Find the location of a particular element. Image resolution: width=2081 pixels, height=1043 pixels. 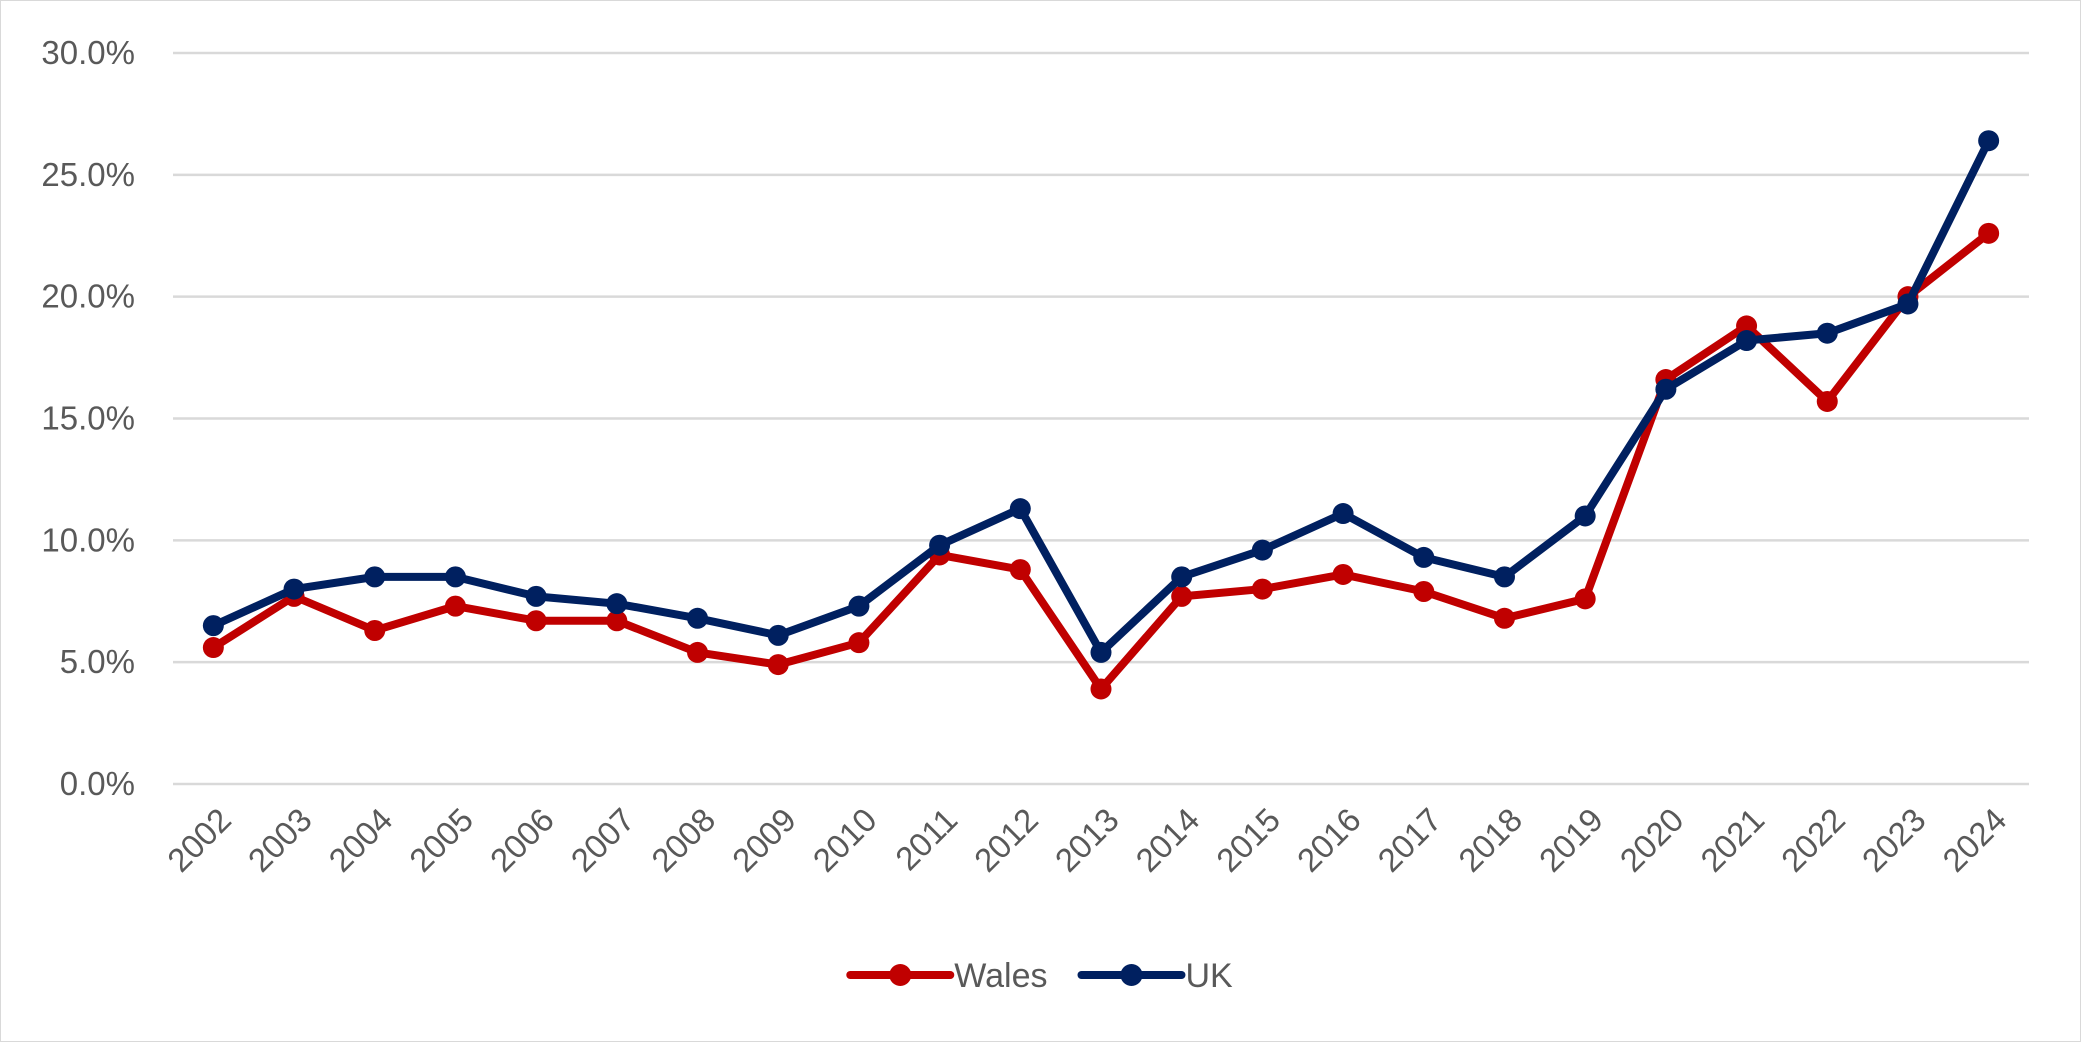

legend: Wales UK is located at coordinates (1039, 976).